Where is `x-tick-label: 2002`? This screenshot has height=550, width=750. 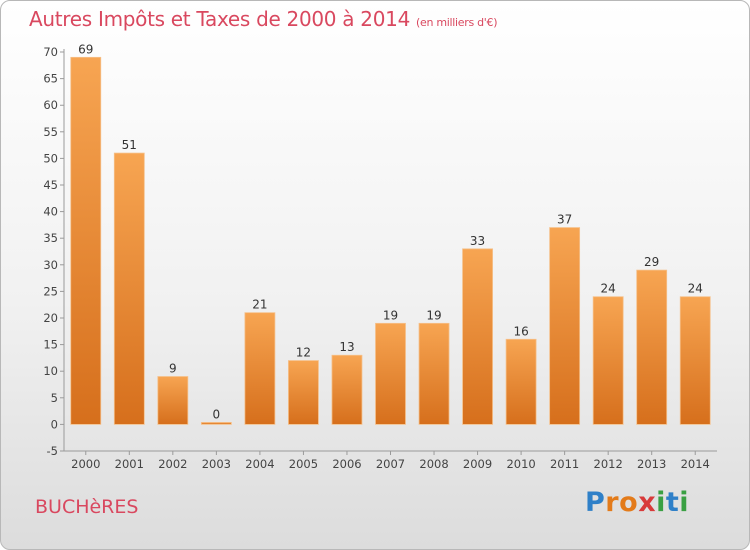
x-tick-label: 2002 is located at coordinates (172, 464).